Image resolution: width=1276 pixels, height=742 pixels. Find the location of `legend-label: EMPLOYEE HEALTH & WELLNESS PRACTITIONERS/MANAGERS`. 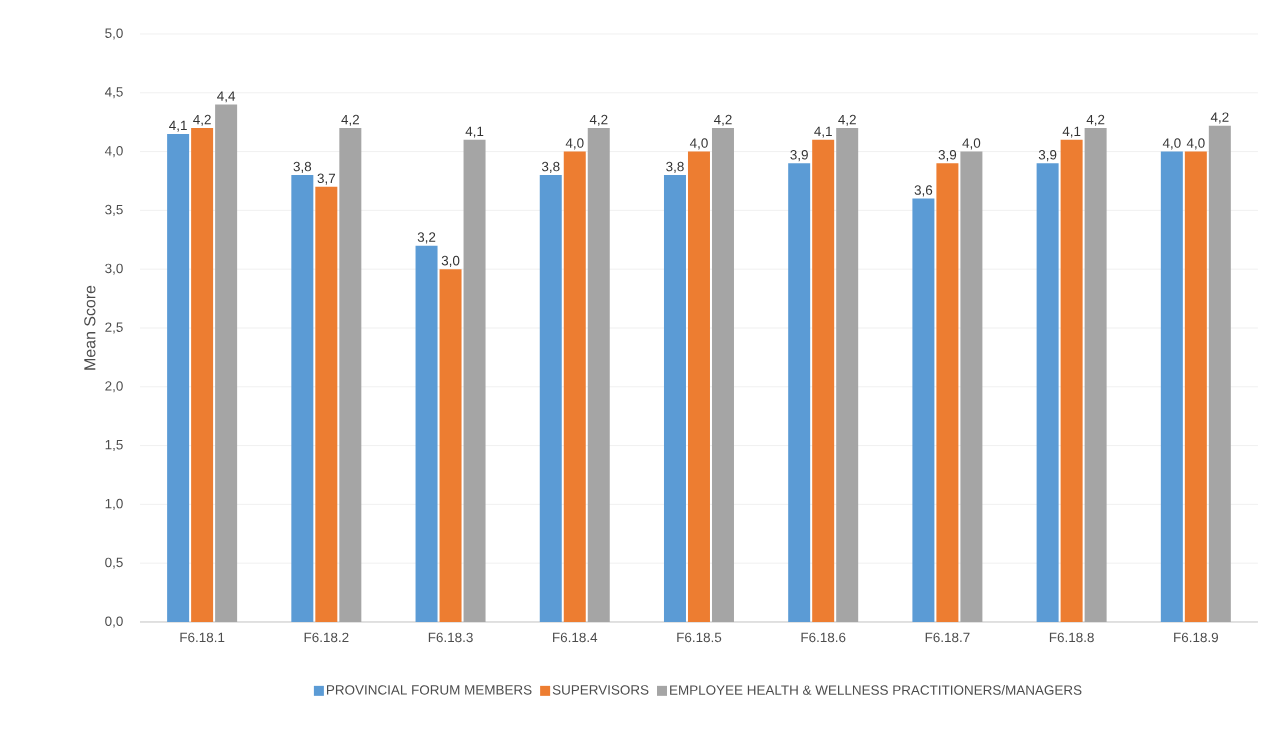

legend-label: EMPLOYEE HEALTH & WELLNESS PRACTITIONERS/MANAGERS is located at coordinates (876, 689).